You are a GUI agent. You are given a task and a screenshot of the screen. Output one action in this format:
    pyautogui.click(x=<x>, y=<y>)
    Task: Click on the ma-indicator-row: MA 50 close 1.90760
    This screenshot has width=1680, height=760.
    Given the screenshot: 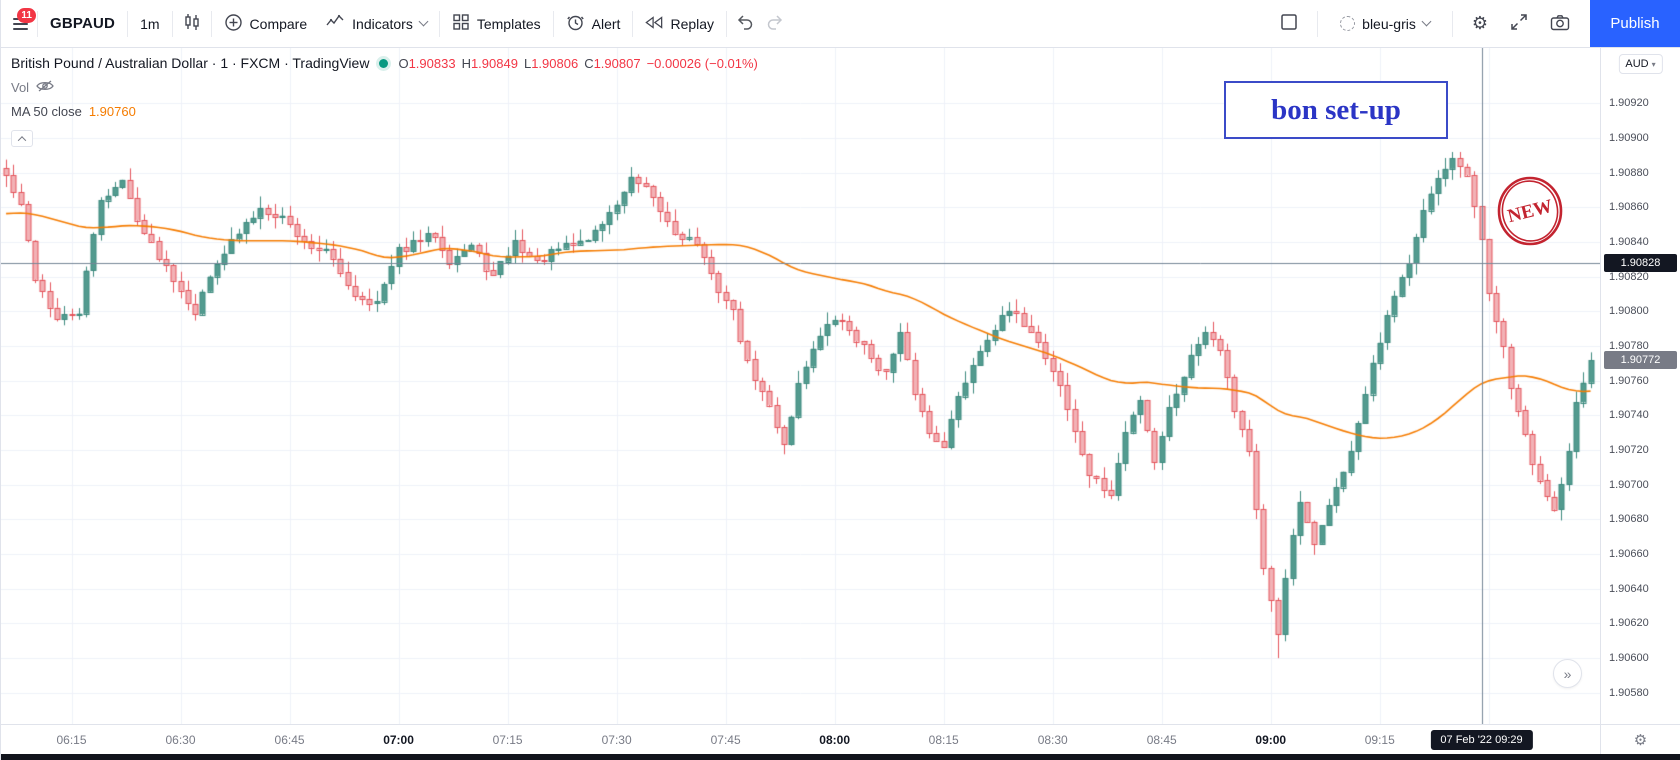 What is the action you would take?
    pyautogui.click(x=384, y=111)
    